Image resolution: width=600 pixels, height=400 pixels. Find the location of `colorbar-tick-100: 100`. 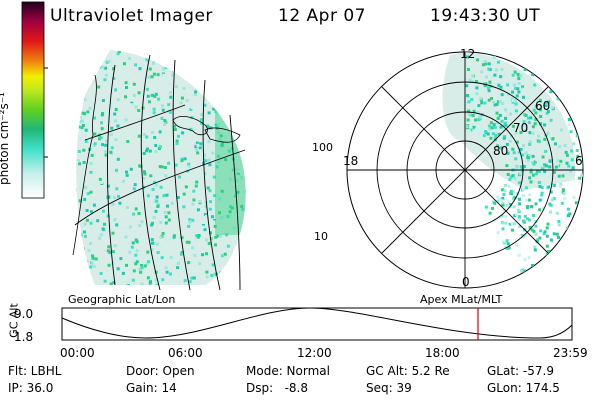

colorbar-tick-100: 100 is located at coordinates (322, 147).